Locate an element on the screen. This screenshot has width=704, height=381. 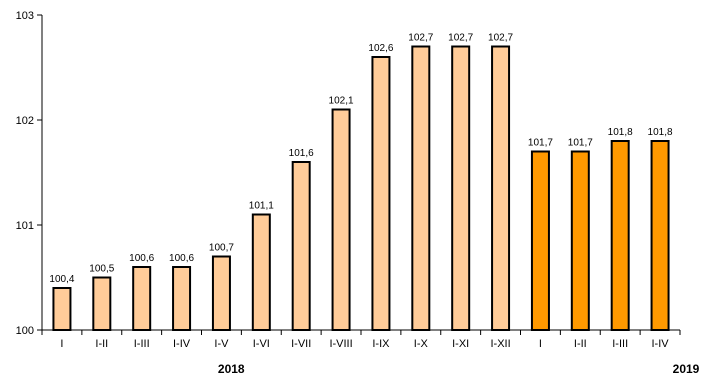
bar-value-label: 101,6 is located at coordinates (301, 153).